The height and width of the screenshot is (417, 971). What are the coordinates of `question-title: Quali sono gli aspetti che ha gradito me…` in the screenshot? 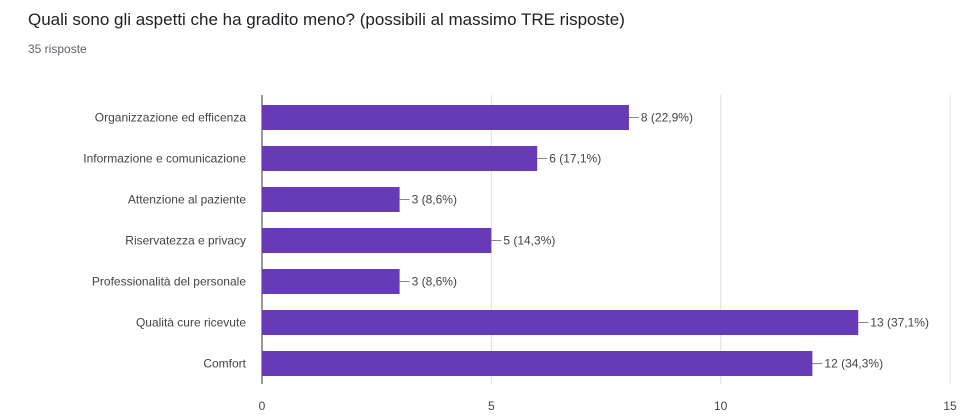 It's located at (326, 19).